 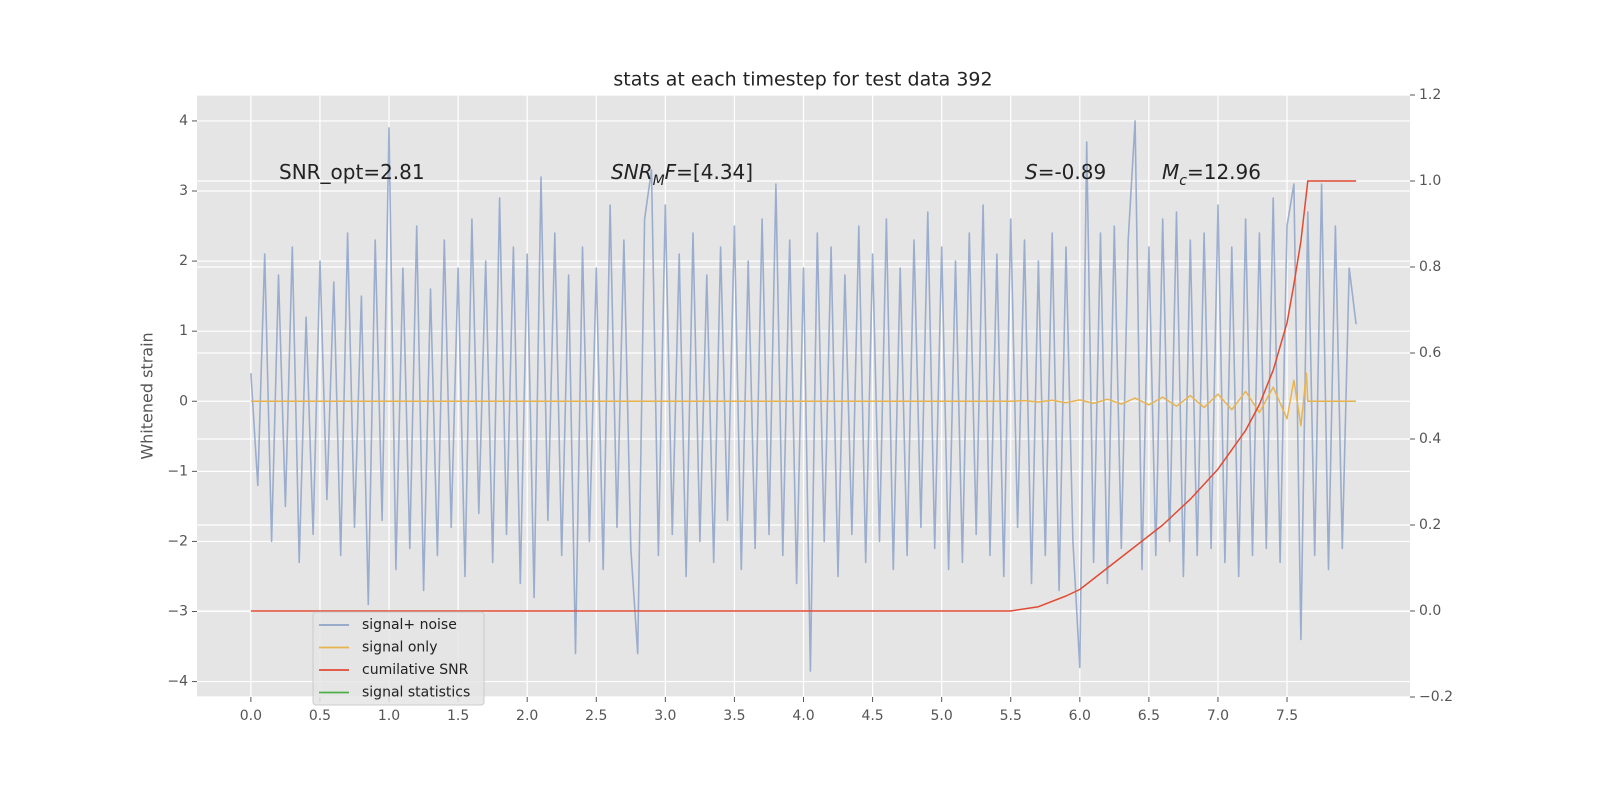 I want to click on y-tick-label: 1, so click(x=183, y=331).